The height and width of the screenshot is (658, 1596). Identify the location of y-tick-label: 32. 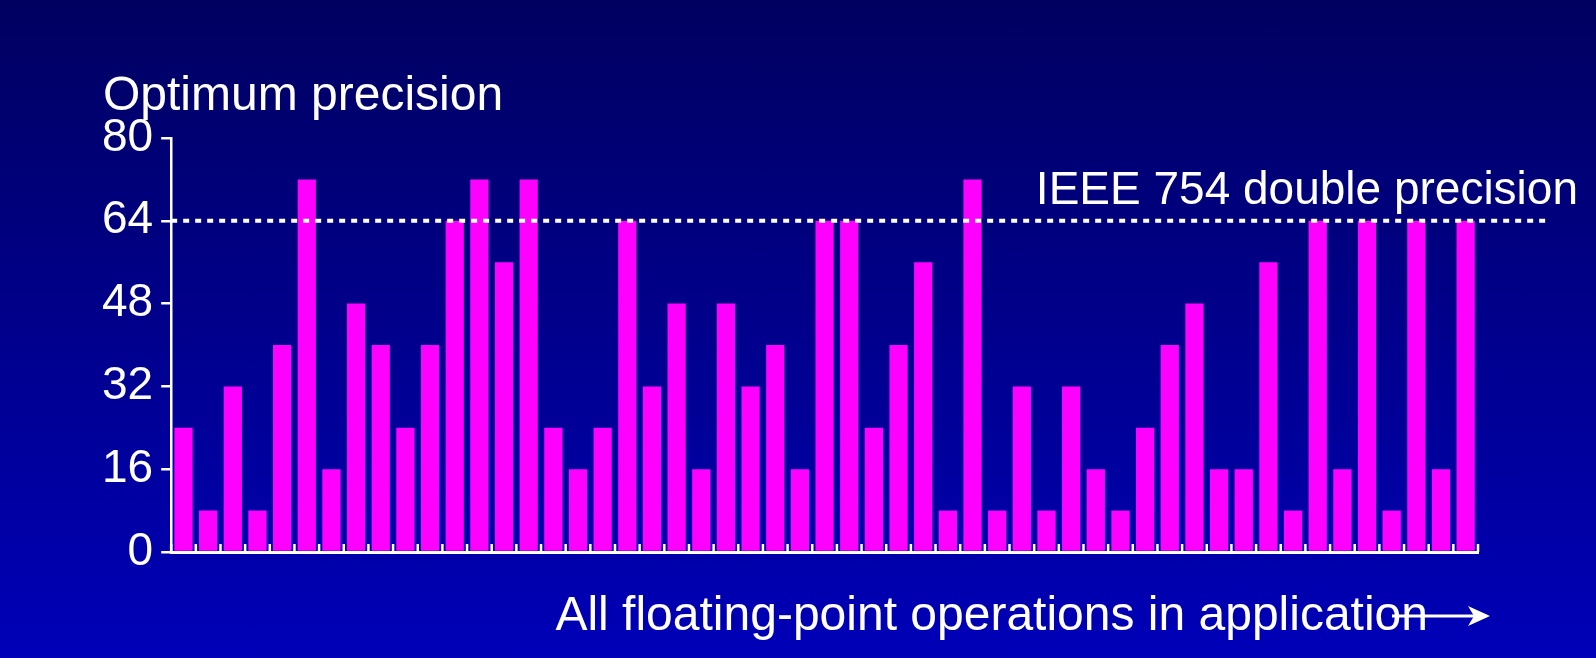
(127, 383).